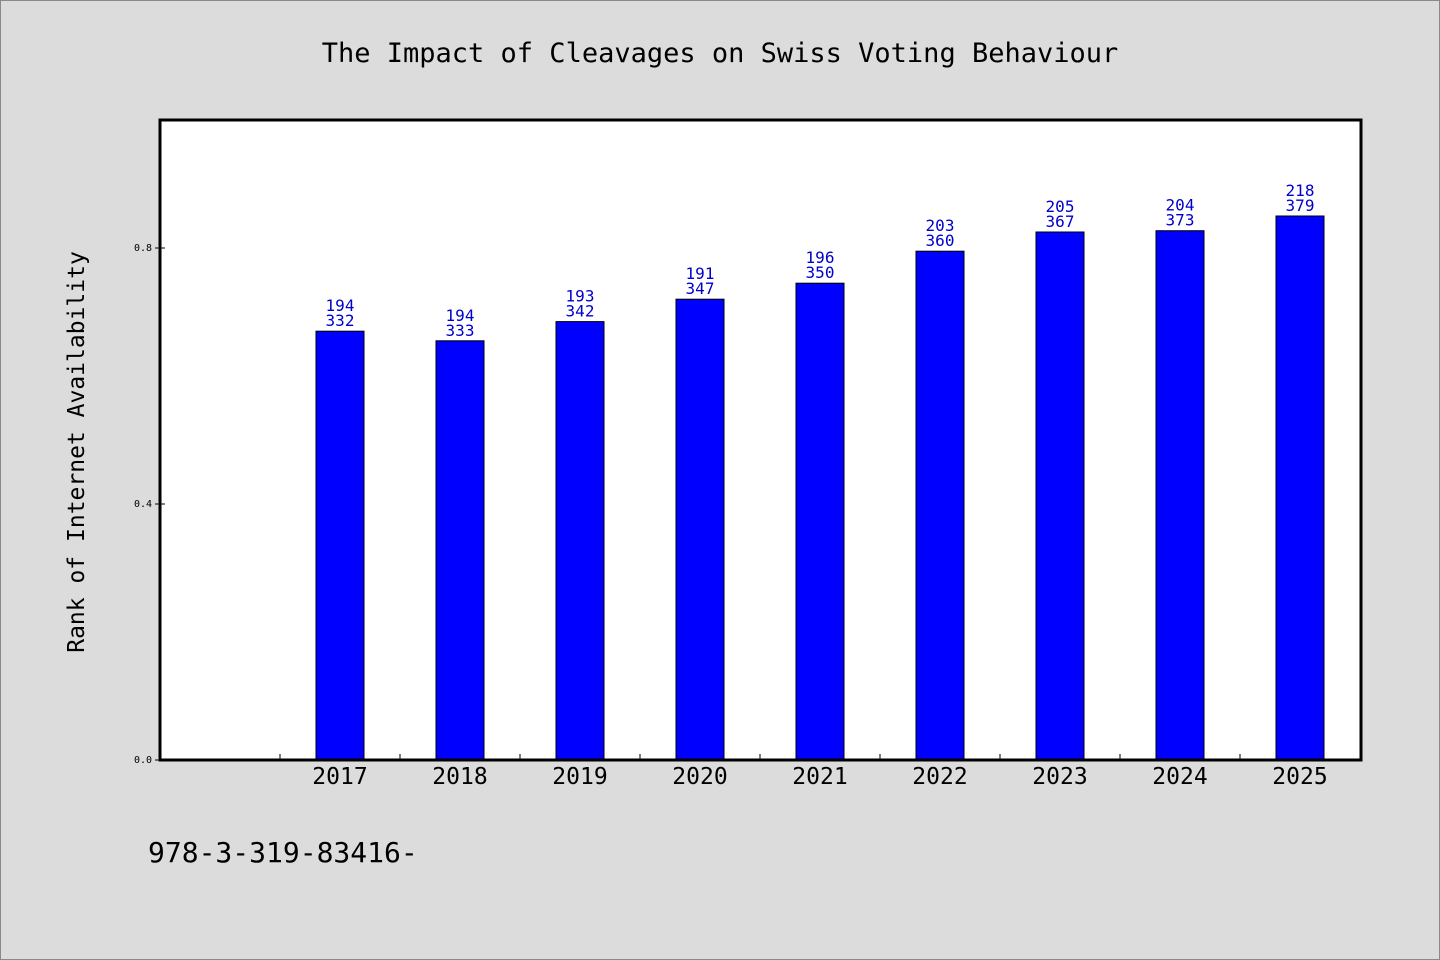 The height and width of the screenshot is (960, 1440). Describe the element at coordinates (580, 541) in the screenshot. I see `bar-2019` at that location.